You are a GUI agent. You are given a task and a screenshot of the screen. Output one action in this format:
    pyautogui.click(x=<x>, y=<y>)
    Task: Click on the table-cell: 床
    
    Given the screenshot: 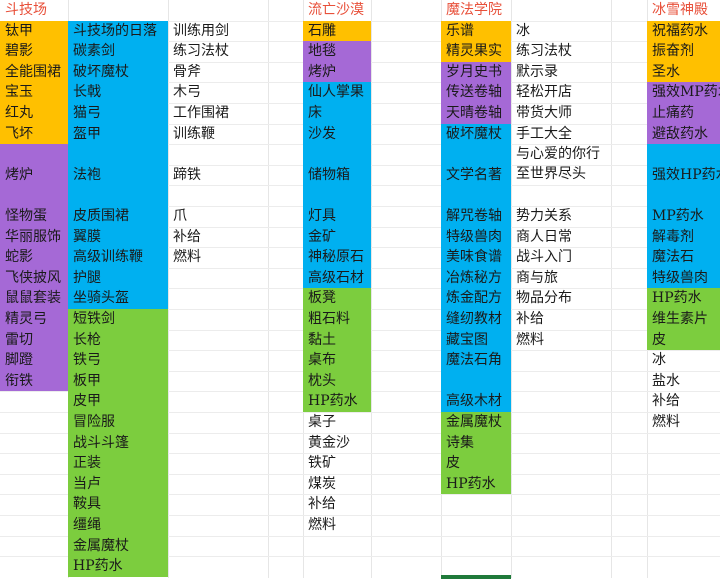 What is the action you would take?
    pyautogui.click(x=337, y=113)
    